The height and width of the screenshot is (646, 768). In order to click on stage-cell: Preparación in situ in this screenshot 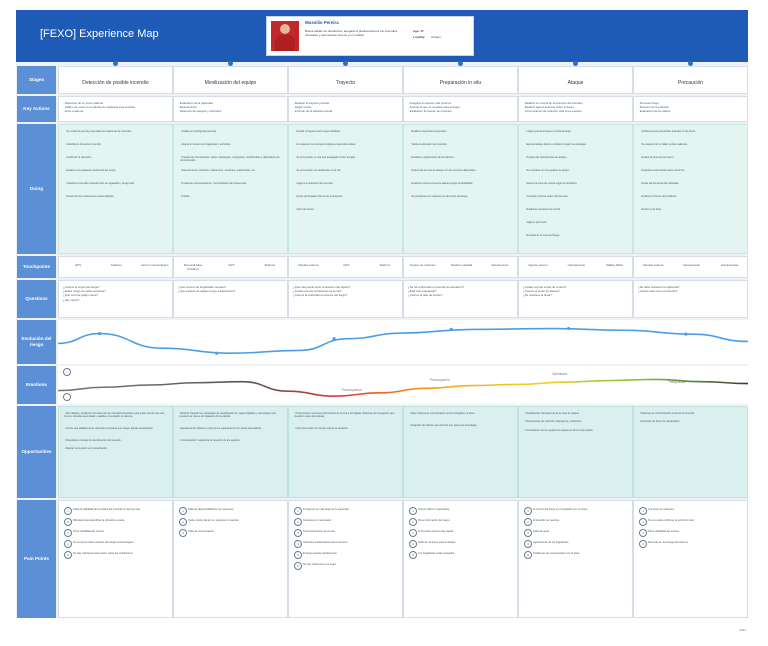, I will do `click(460, 80)`.